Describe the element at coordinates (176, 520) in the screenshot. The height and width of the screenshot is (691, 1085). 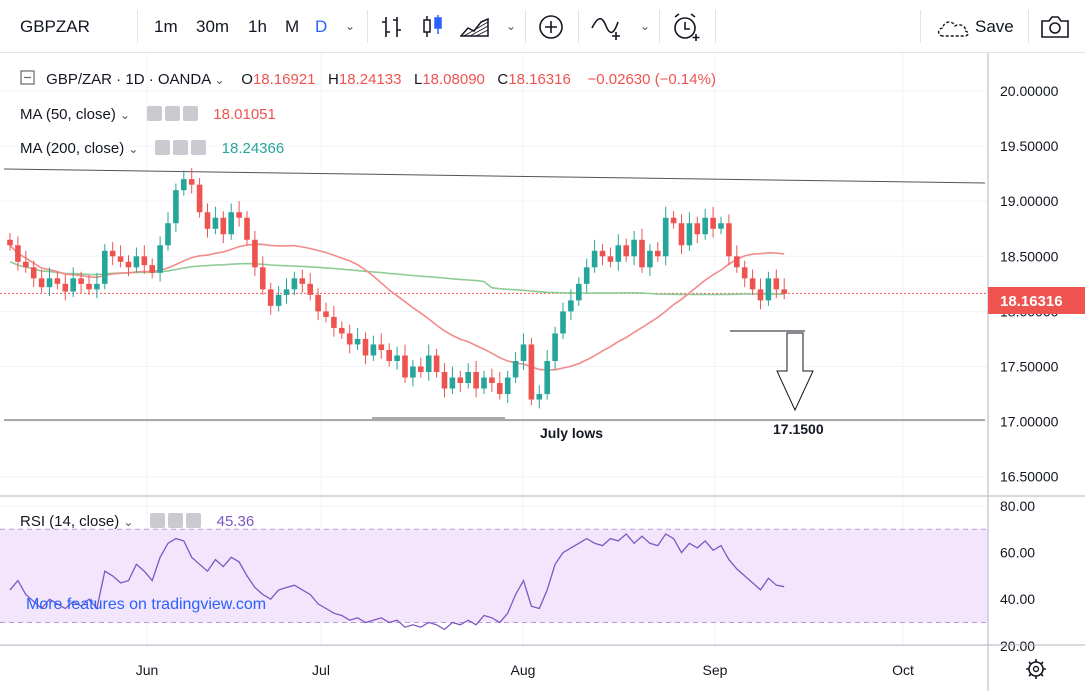
I see `rsi-settings-icon` at that location.